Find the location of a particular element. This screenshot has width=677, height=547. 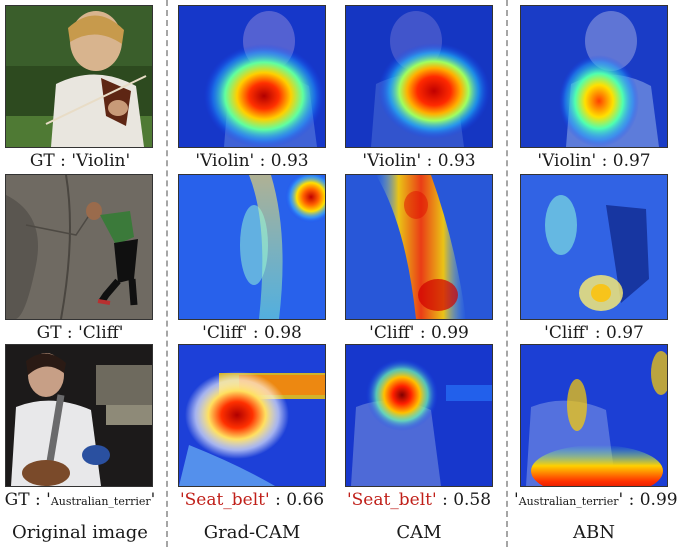

gradcam-heatmap-violin is located at coordinates (252, 76).